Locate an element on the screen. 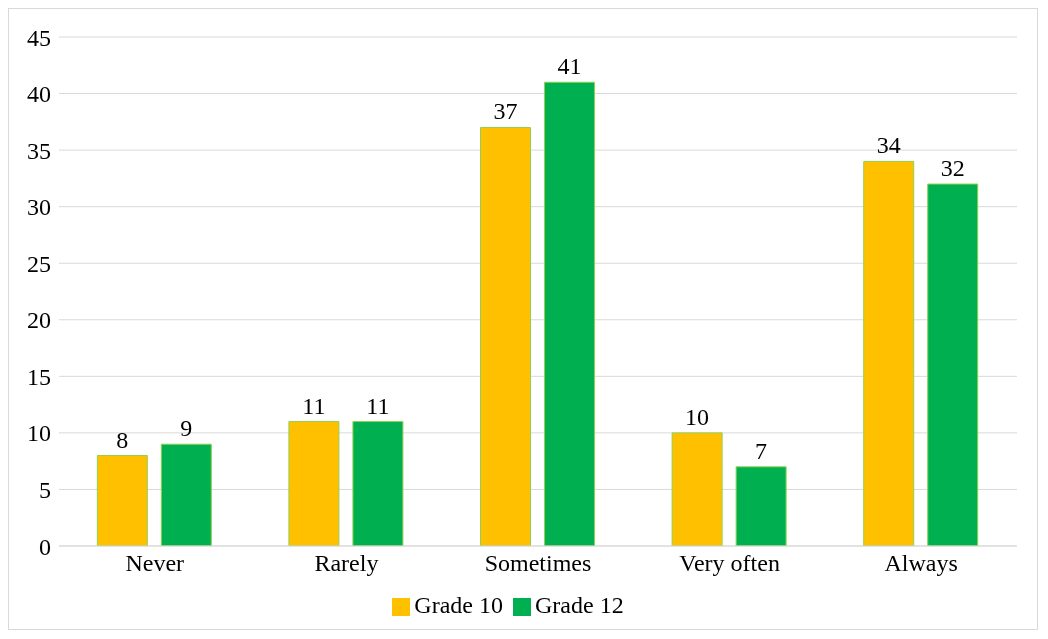 This screenshot has height=639, width=1048. y-tick-label: 45 is located at coordinates (39, 37).